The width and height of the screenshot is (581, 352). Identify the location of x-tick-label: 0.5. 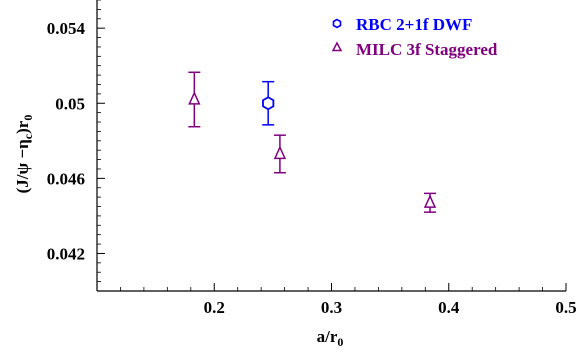
(565, 307).